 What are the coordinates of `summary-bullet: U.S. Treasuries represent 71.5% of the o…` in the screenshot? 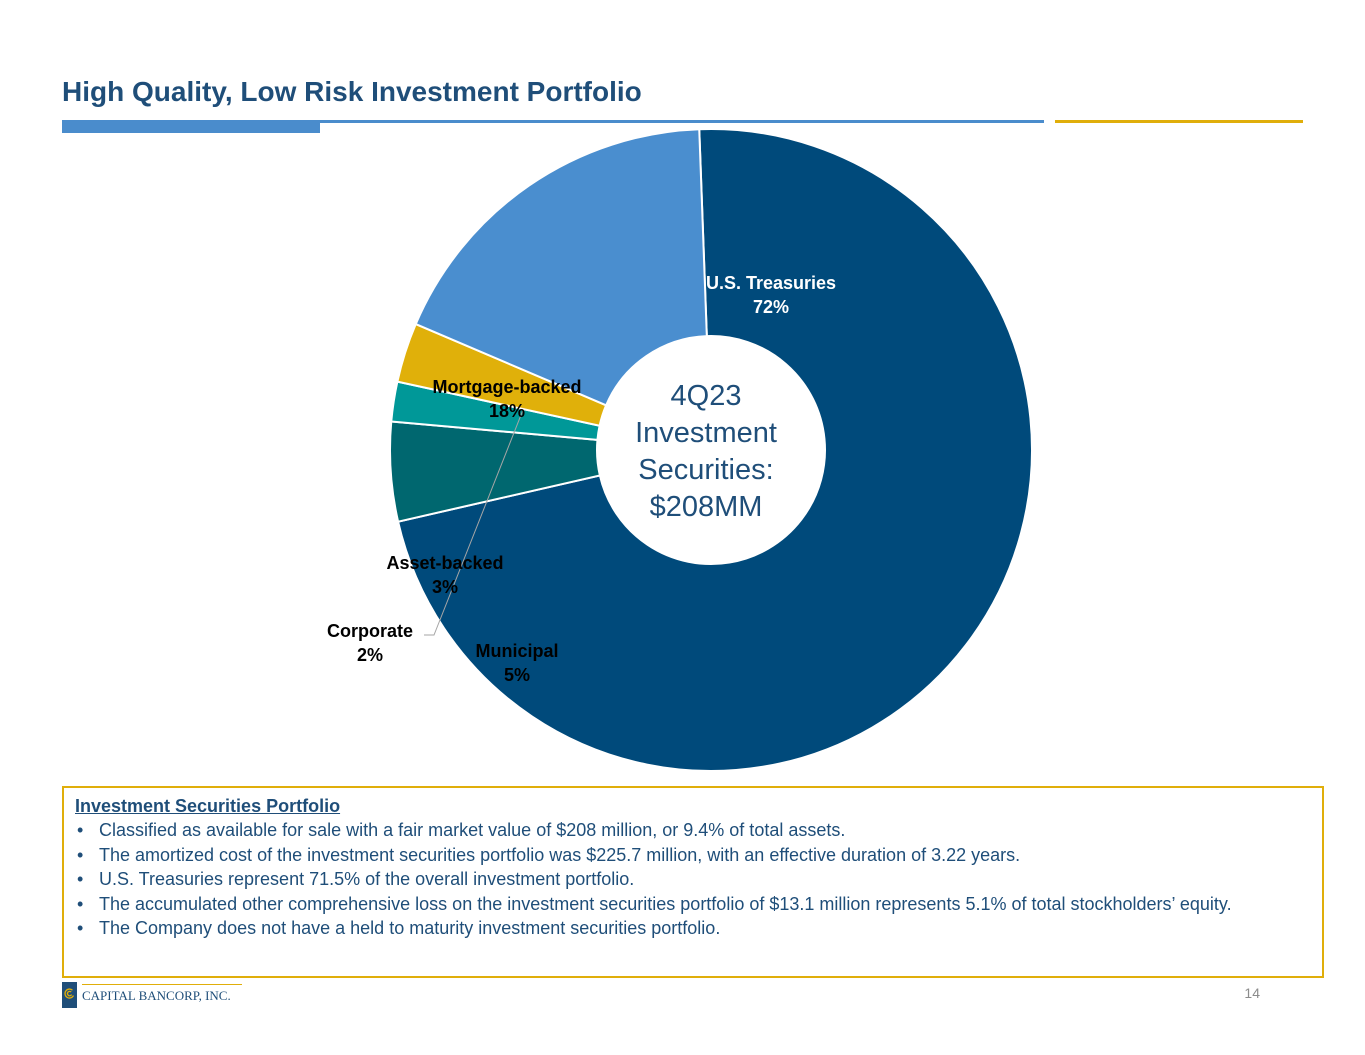 It's located at (693, 879).